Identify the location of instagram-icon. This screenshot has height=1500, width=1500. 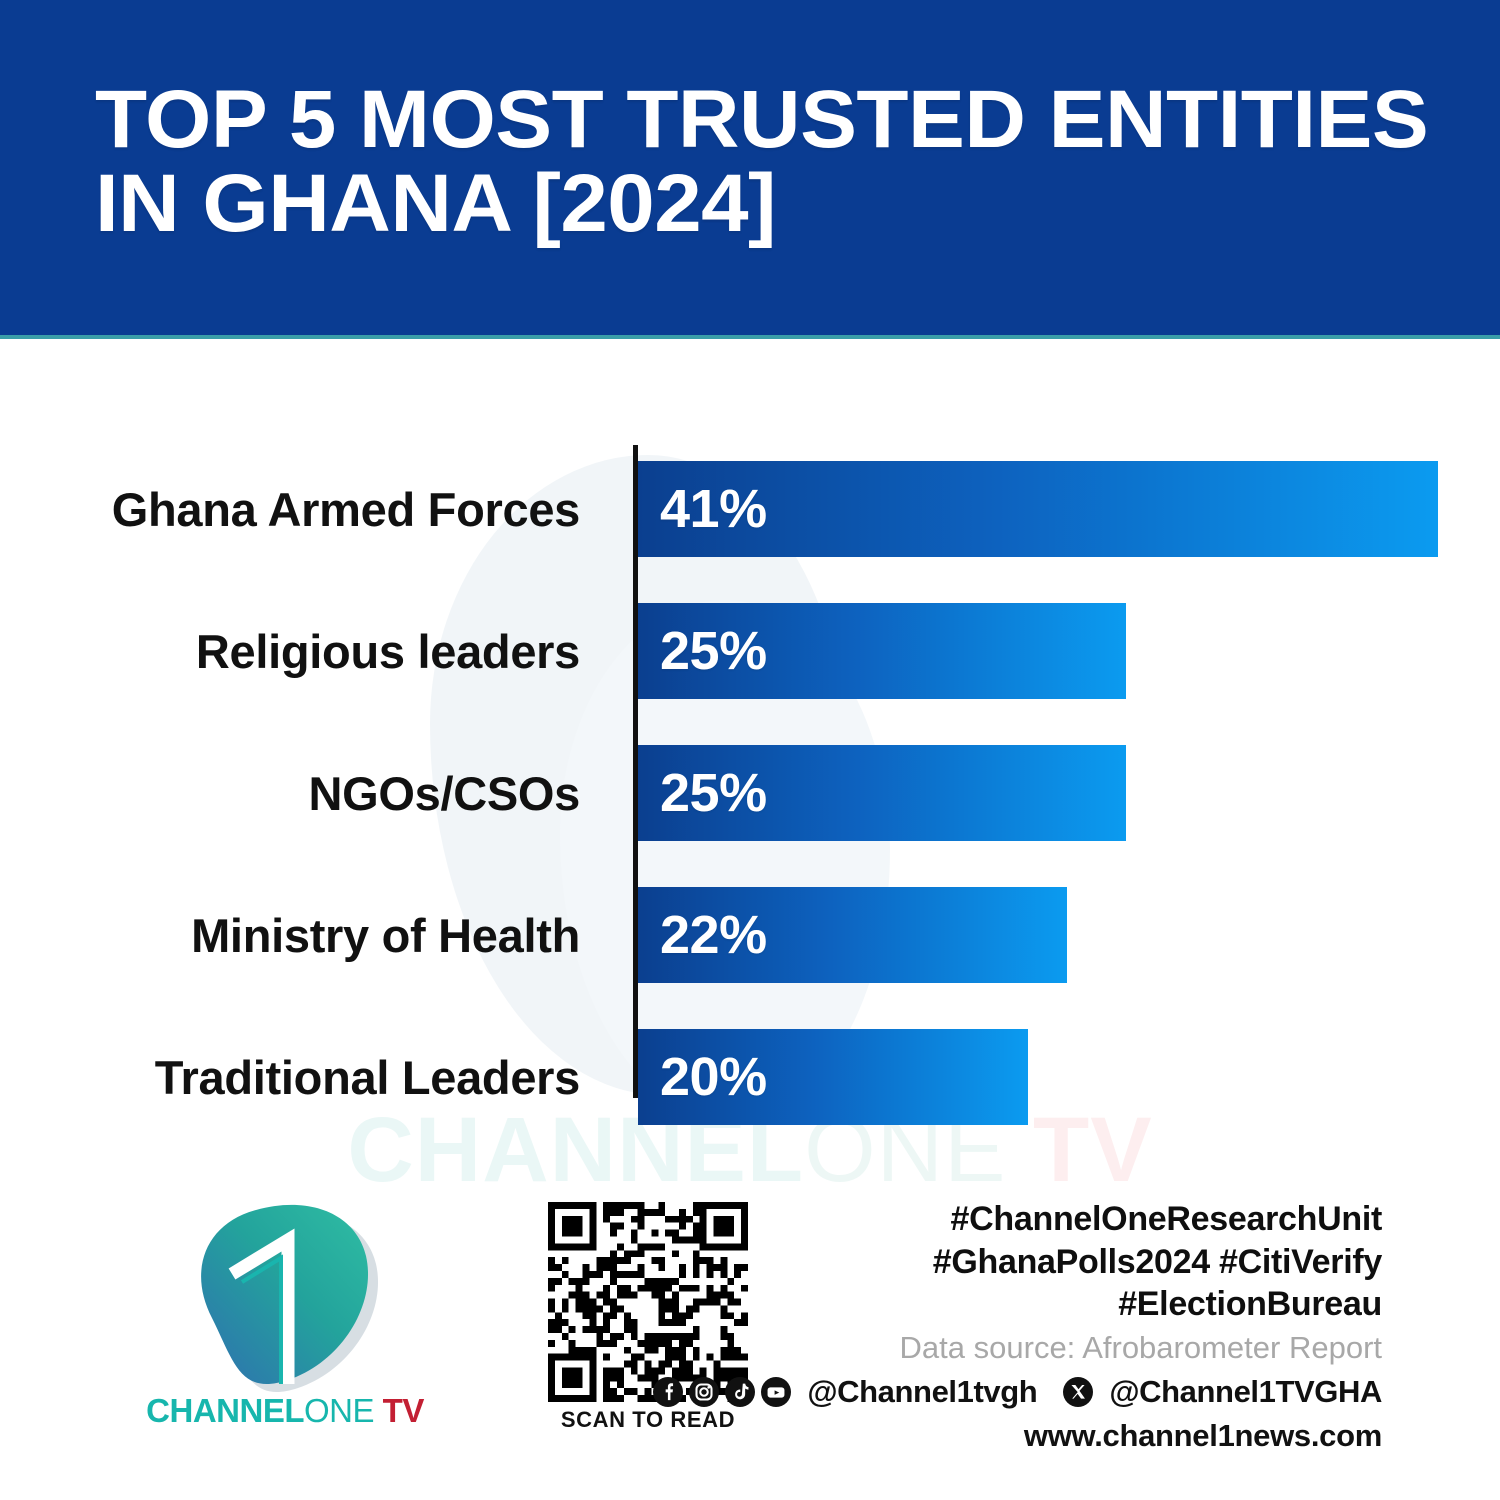
(704, 1392).